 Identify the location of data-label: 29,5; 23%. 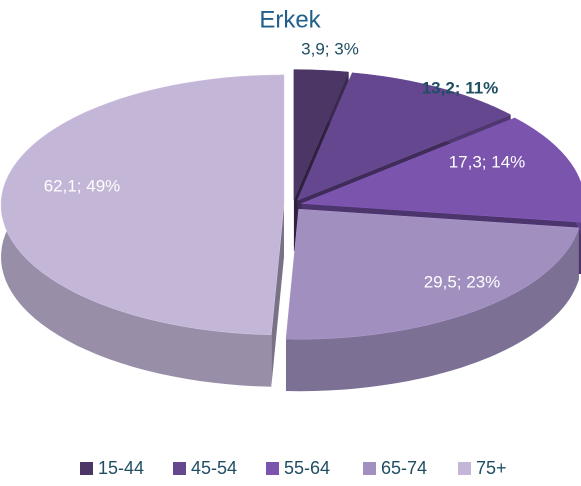
(462, 281).